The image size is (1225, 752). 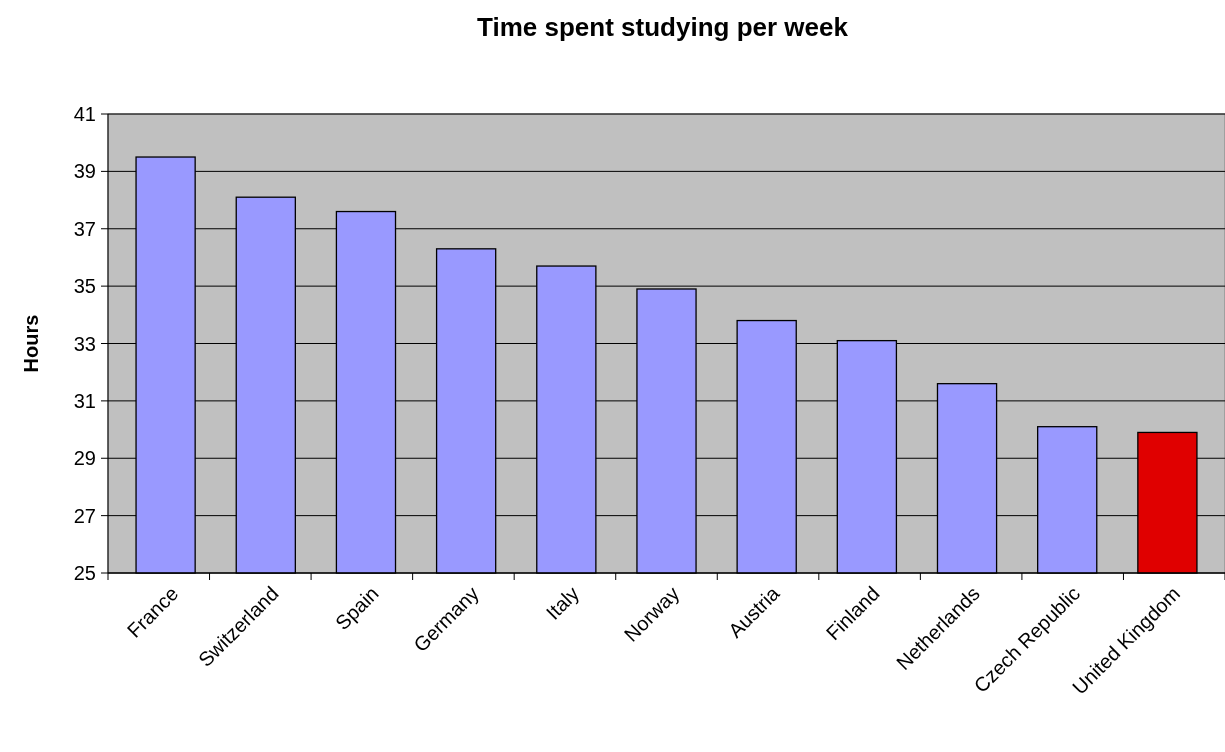 What do you see at coordinates (84, 171) in the screenshot?
I see `y-tick-label: 39` at bounding box center [84, 171].